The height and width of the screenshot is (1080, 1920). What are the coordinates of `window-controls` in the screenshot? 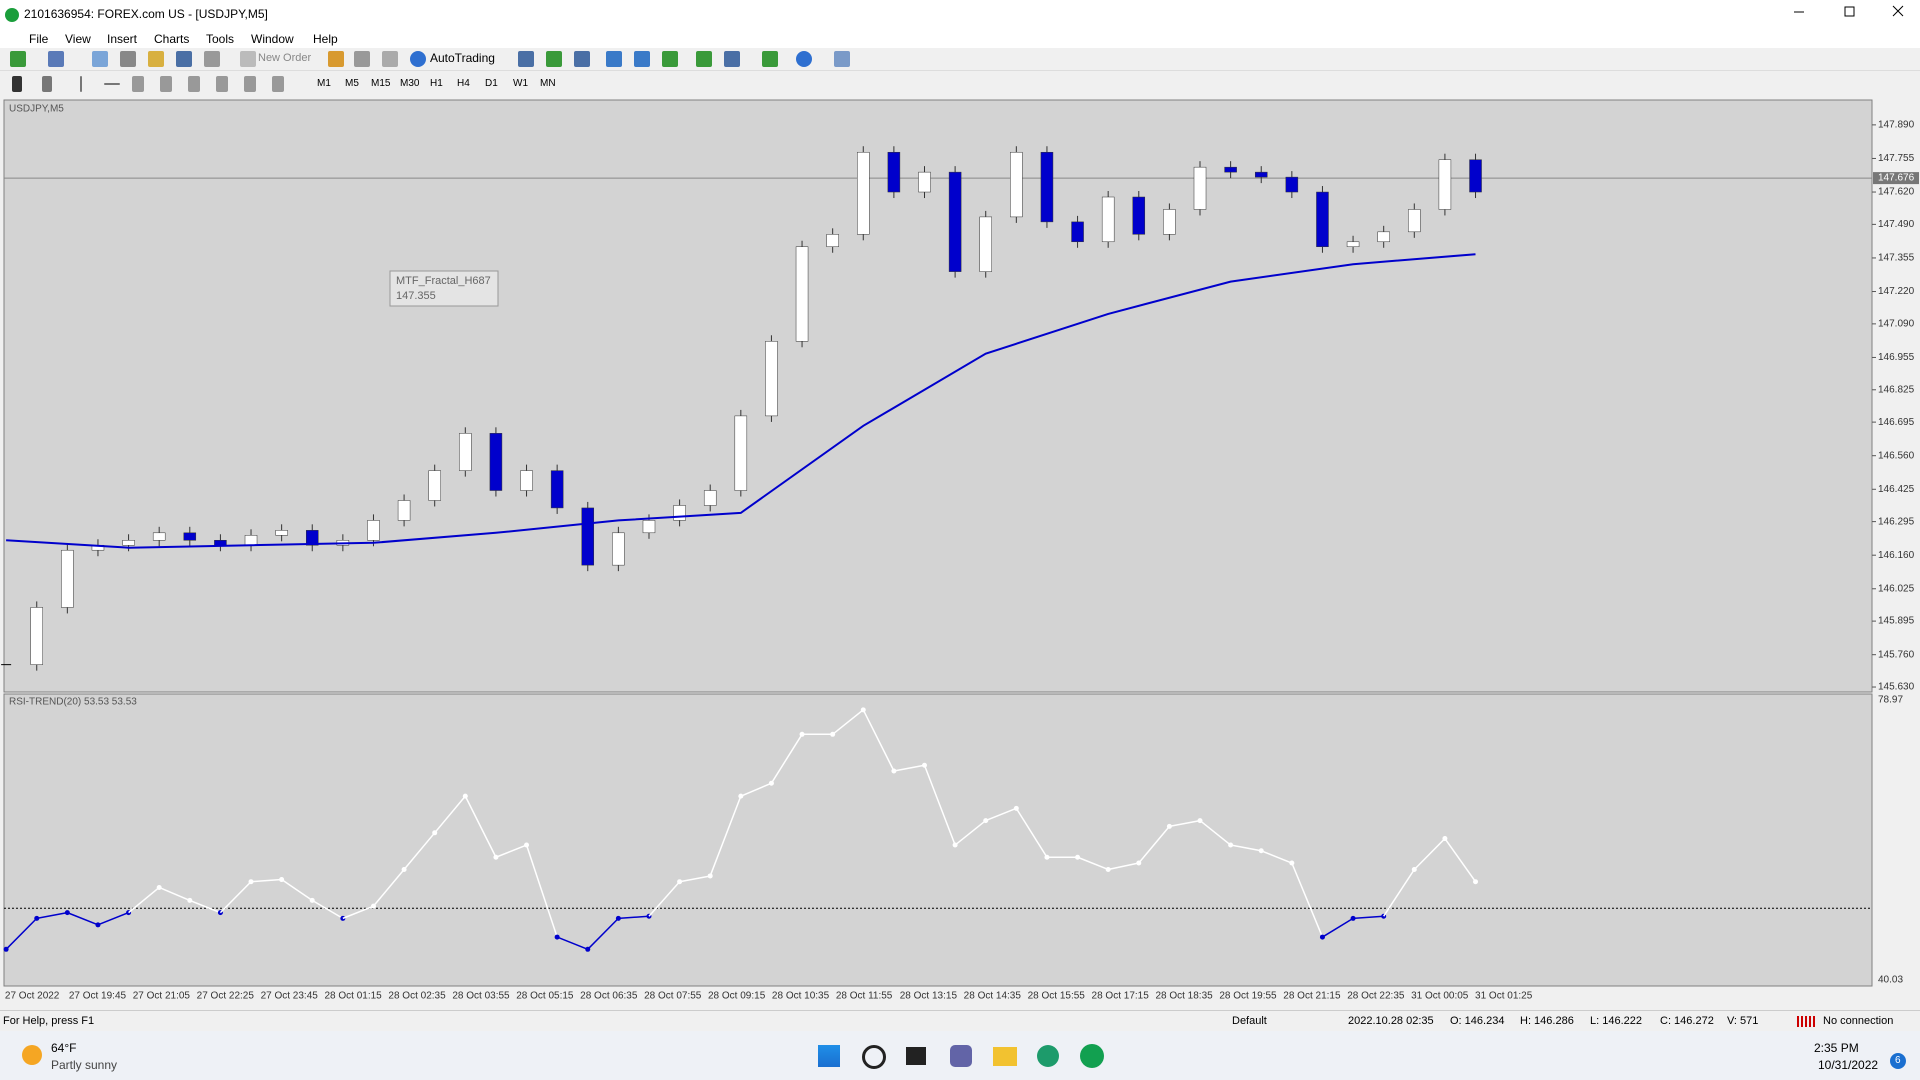 It's located at (1845, 15).